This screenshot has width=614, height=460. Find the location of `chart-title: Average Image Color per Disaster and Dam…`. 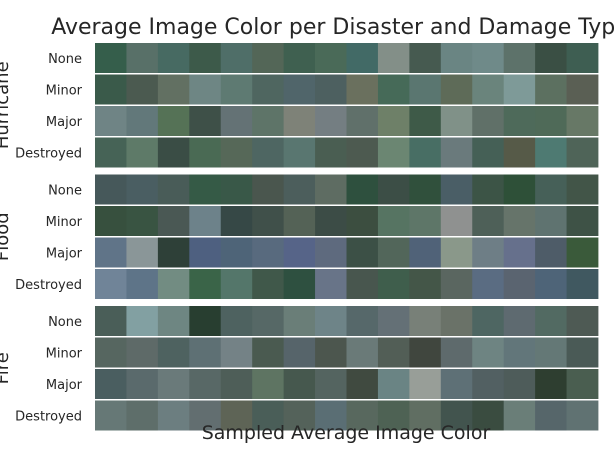

chart-title: Average Image Color per Disaster and Dam… is located at coordinates (332, 27).